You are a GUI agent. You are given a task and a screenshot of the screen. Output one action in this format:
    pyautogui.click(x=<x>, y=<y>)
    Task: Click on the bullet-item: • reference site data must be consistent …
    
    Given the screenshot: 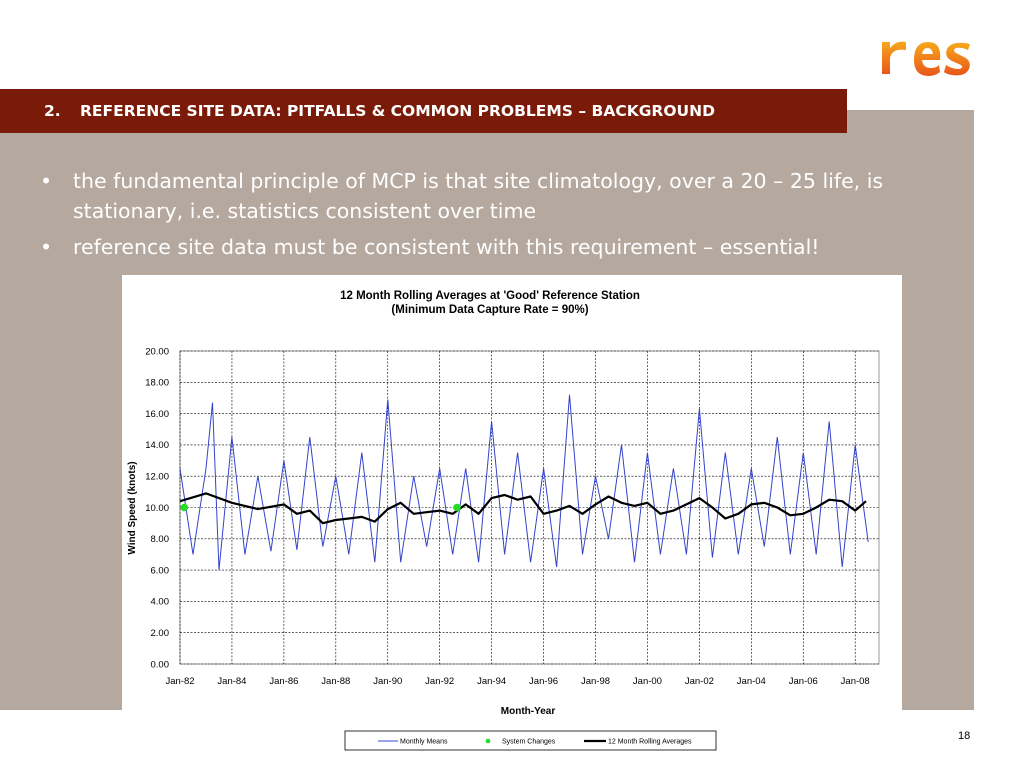 What is the action you would take?
    pyautogui.click(x=485, y=247)
    